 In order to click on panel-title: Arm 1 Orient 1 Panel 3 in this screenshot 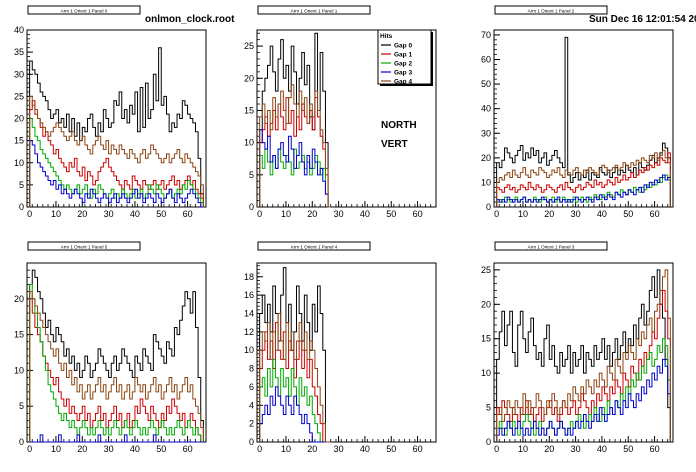, I will do `click(551, 246)`.